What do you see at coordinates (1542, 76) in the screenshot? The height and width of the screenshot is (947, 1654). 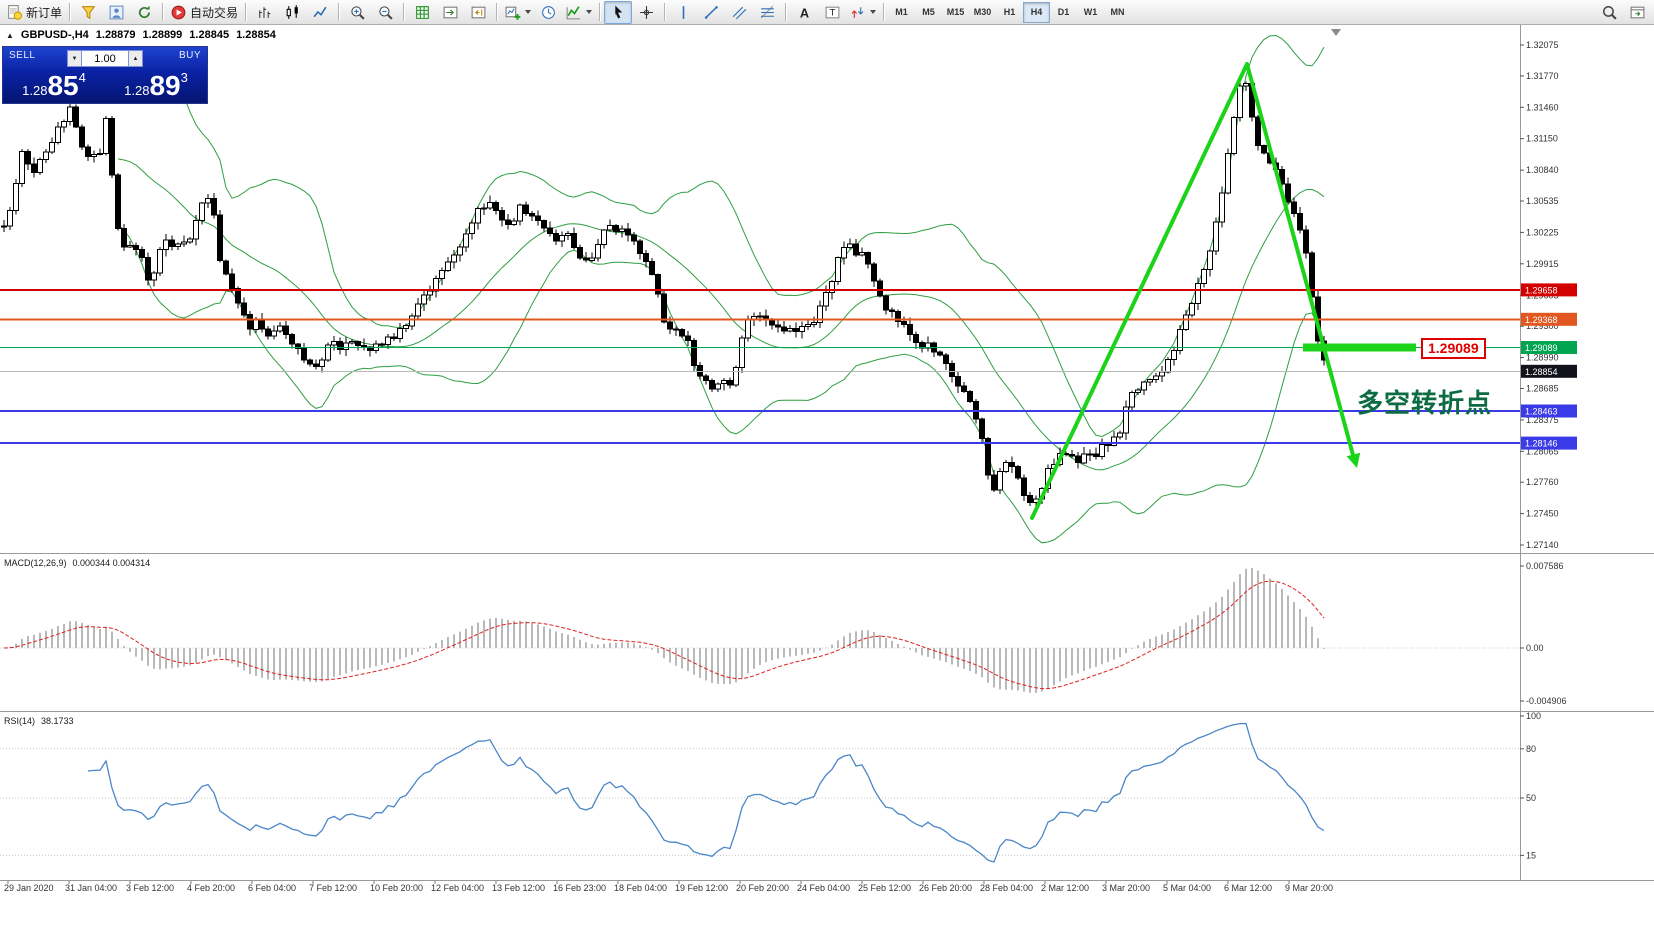 I see `svg-text: 1.31770` at bounding box center [1542, 76].